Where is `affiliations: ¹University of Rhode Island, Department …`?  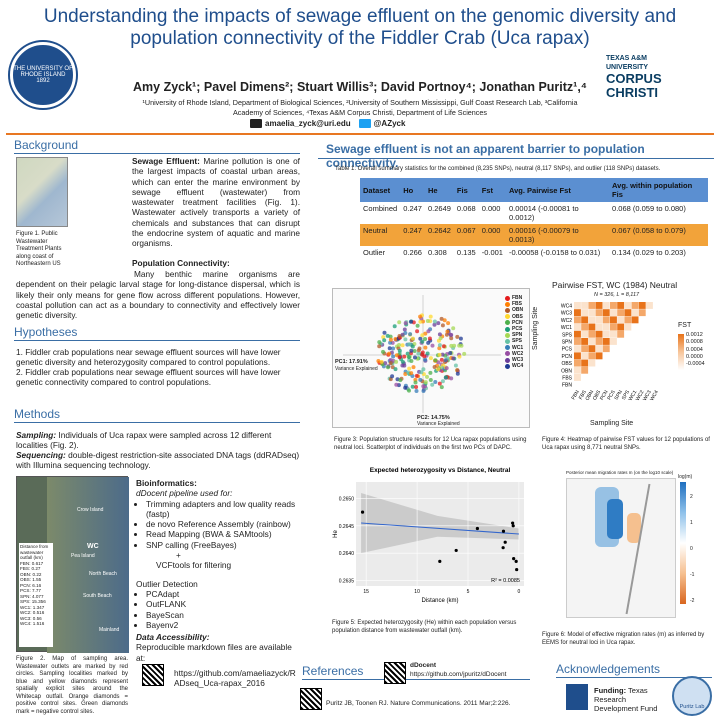 affiliations: ¹University of Rhode Island, Department … is located at coordinates (360, 107).